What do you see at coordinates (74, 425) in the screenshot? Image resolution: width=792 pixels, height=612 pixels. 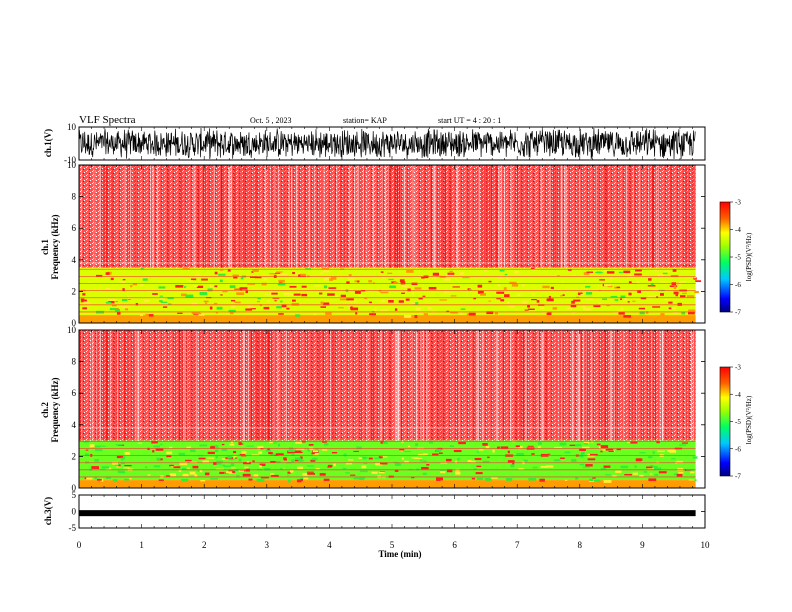 I see `ch2-spectrogram-tick-label: 4` at bounding box center [74, 425].